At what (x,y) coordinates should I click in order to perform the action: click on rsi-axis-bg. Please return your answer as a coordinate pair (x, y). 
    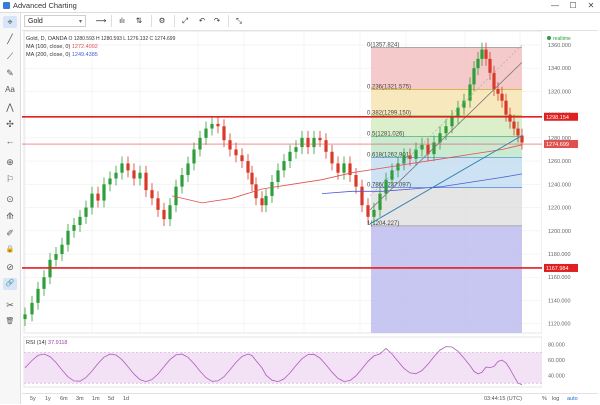
    Looking at the image, I should click on (570, 362).